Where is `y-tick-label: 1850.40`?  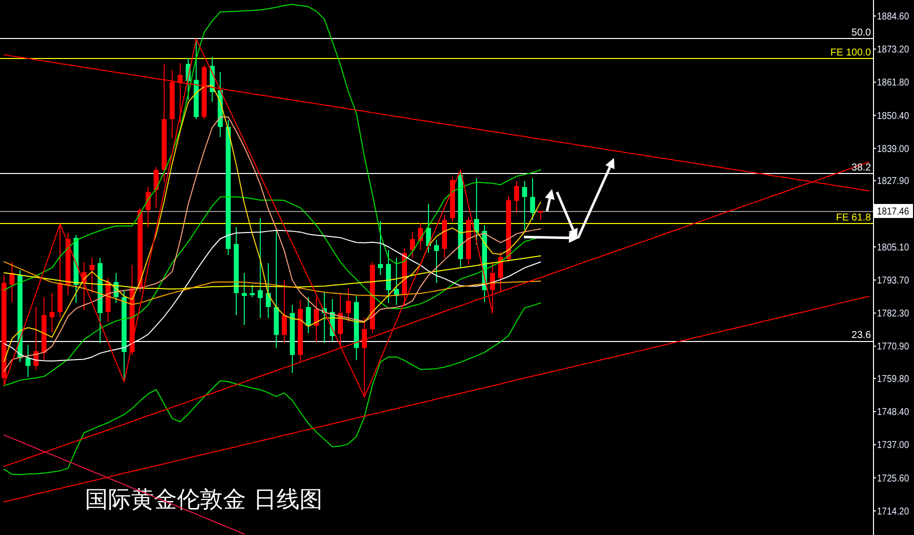 y-tick-label: 1850.40 is located at coordinates (895, 116).